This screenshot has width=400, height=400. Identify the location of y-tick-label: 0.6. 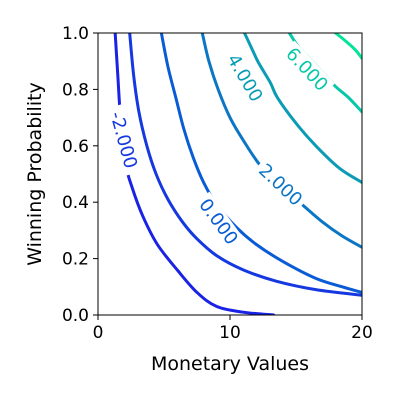
(75, 147).